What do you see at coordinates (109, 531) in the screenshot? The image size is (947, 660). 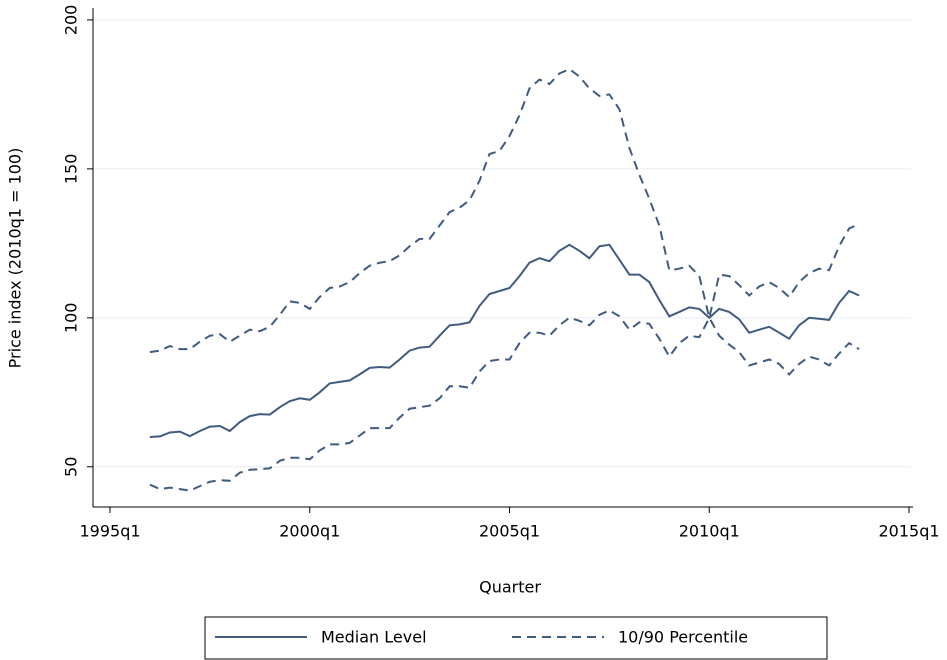 I see `x-tick-label: 1995q1` at bounding box center [109, 531].